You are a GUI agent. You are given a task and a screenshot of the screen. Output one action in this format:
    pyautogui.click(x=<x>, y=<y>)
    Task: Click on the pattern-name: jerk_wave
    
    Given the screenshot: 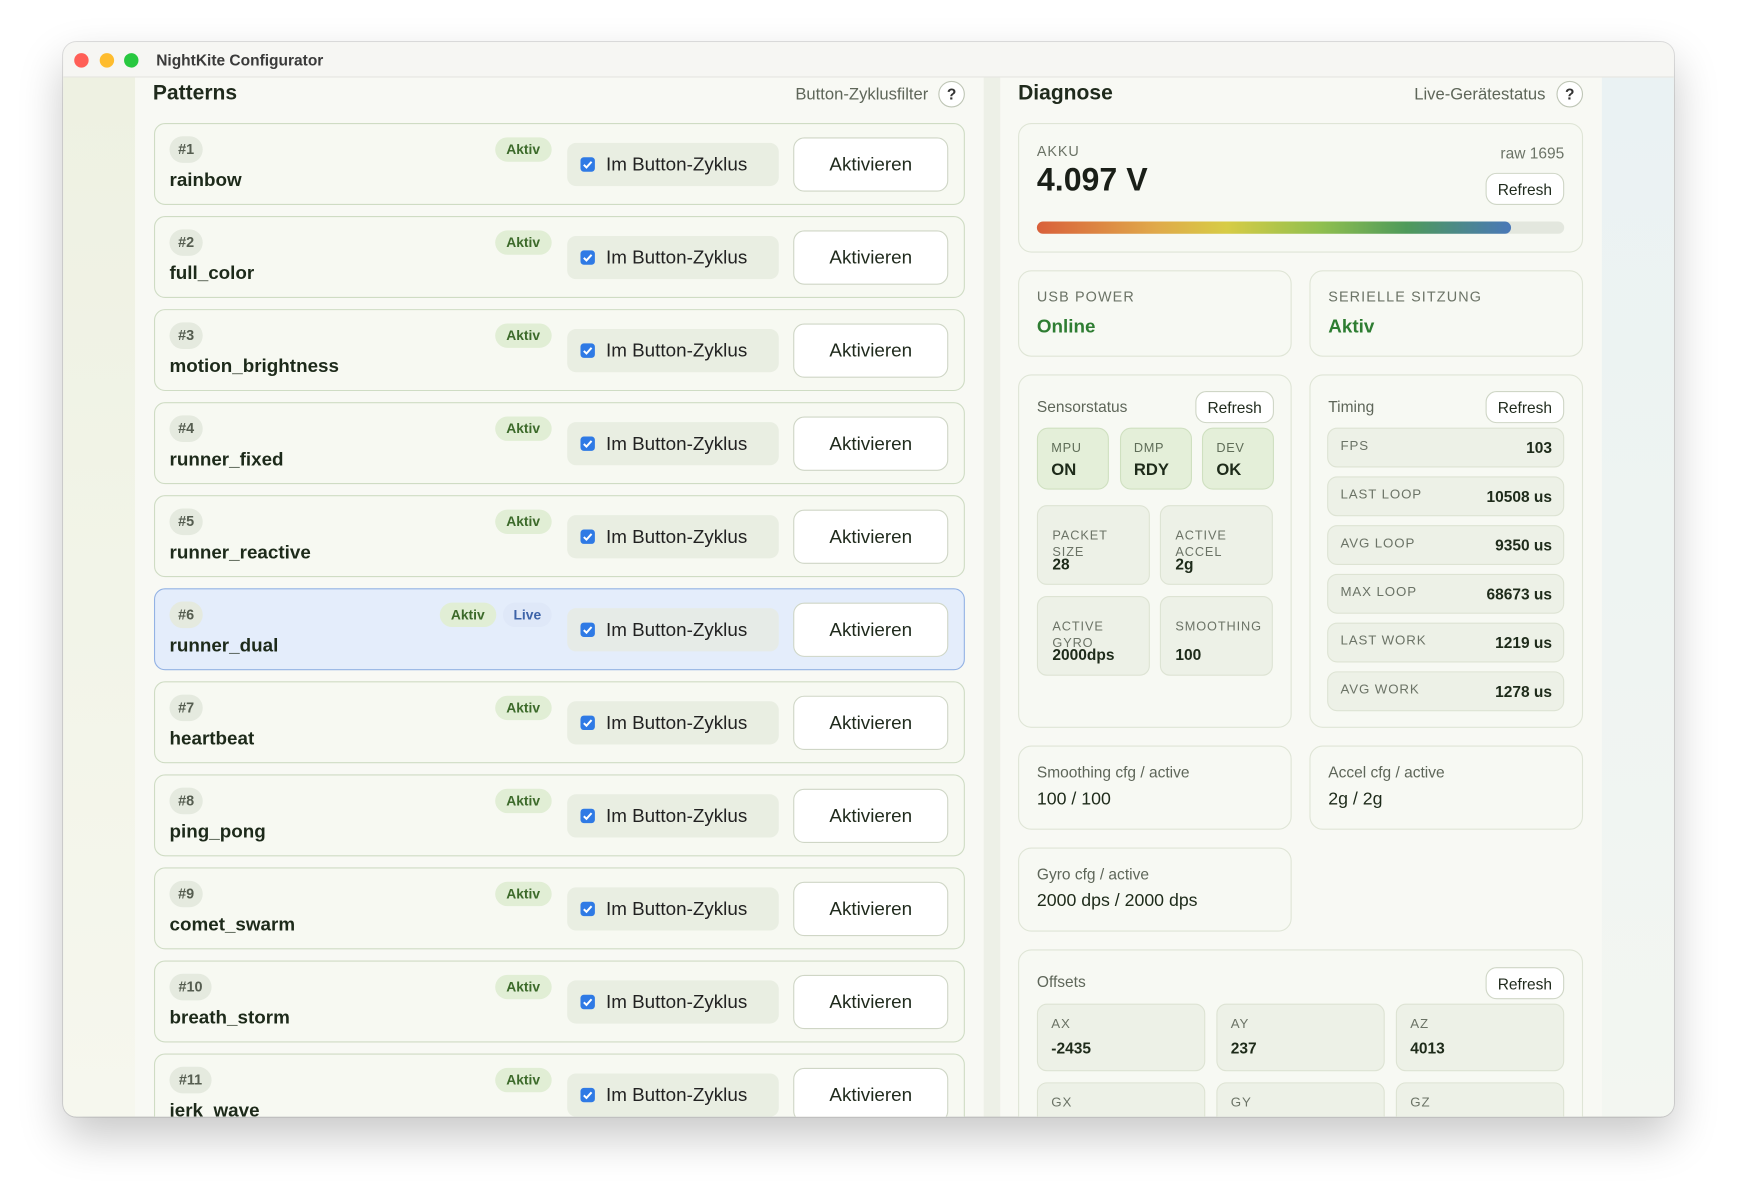 What is the action you would take?
    pyautogui.click(x=214, y=1108)
    